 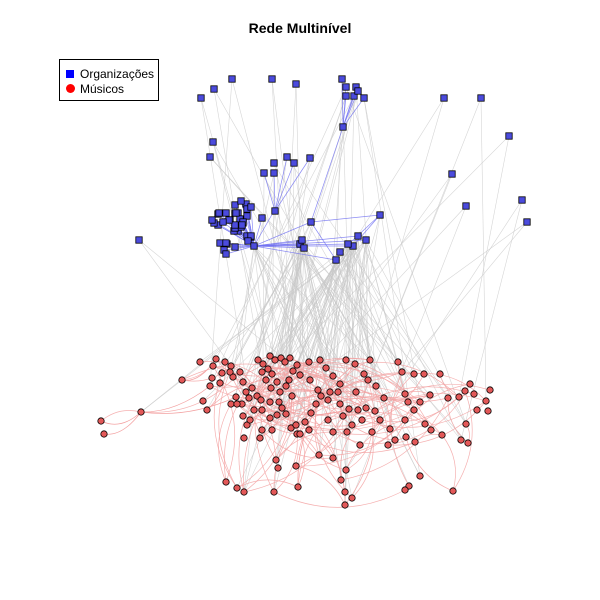 I want to click on chart-title: Rede Multinível, so click(x=300, y=28).